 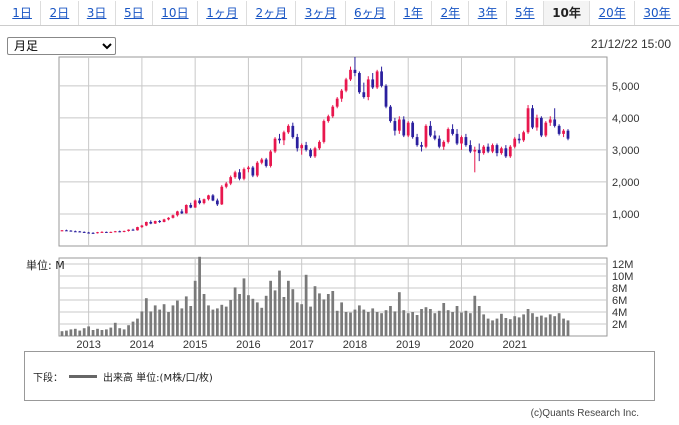 I want to click on tab-5: 1ヶ月, so click(x=223, y=12).